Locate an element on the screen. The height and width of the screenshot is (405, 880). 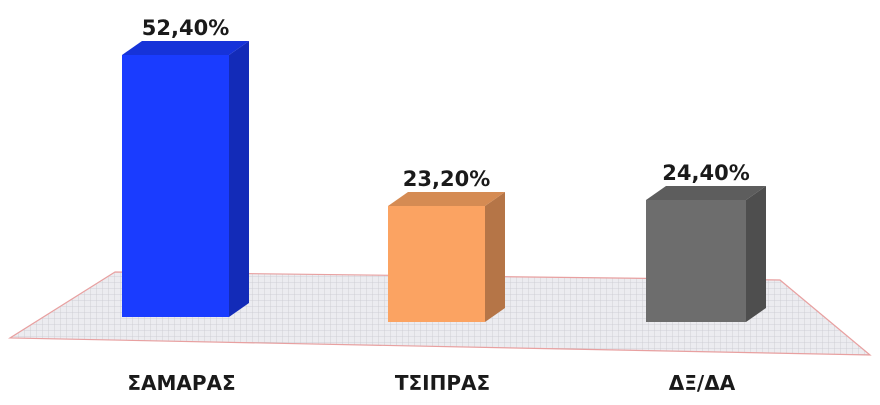
value-label-dx-da: 24,40% is located at coordinates (705, 173).